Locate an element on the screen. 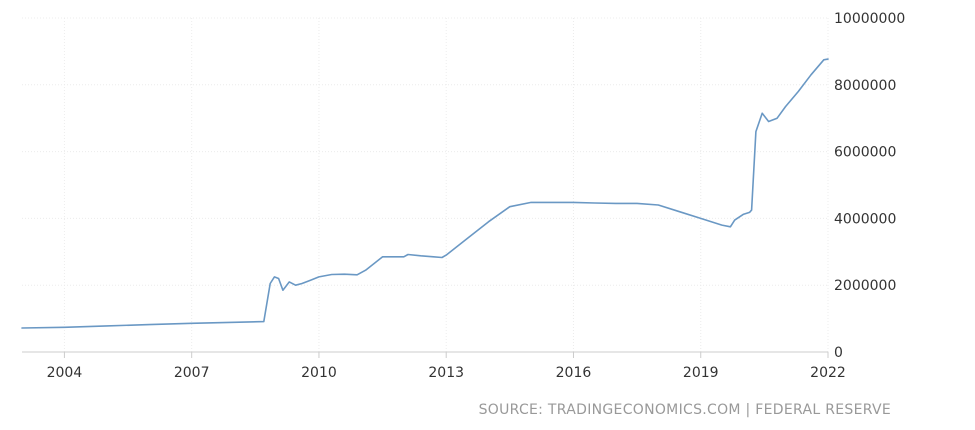 Image resolution: width=975 pixels, height=430 pixels. x-axis is located at coordinates (425, 354).